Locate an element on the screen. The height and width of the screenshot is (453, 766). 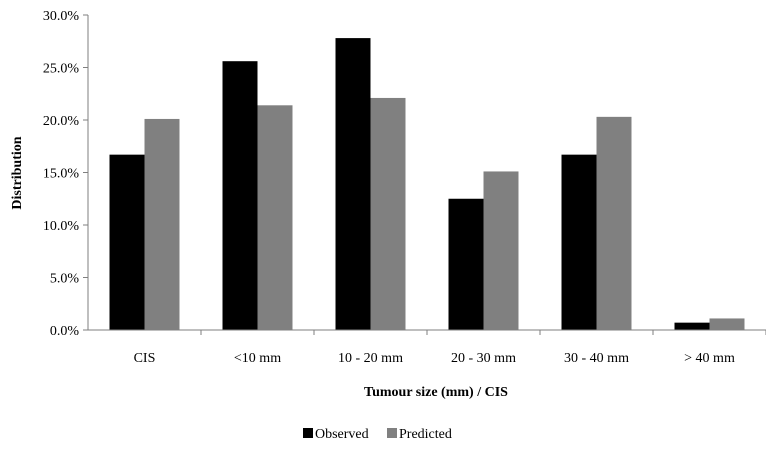
y-axis-title: Distribution is located at coordinates (17, 172).